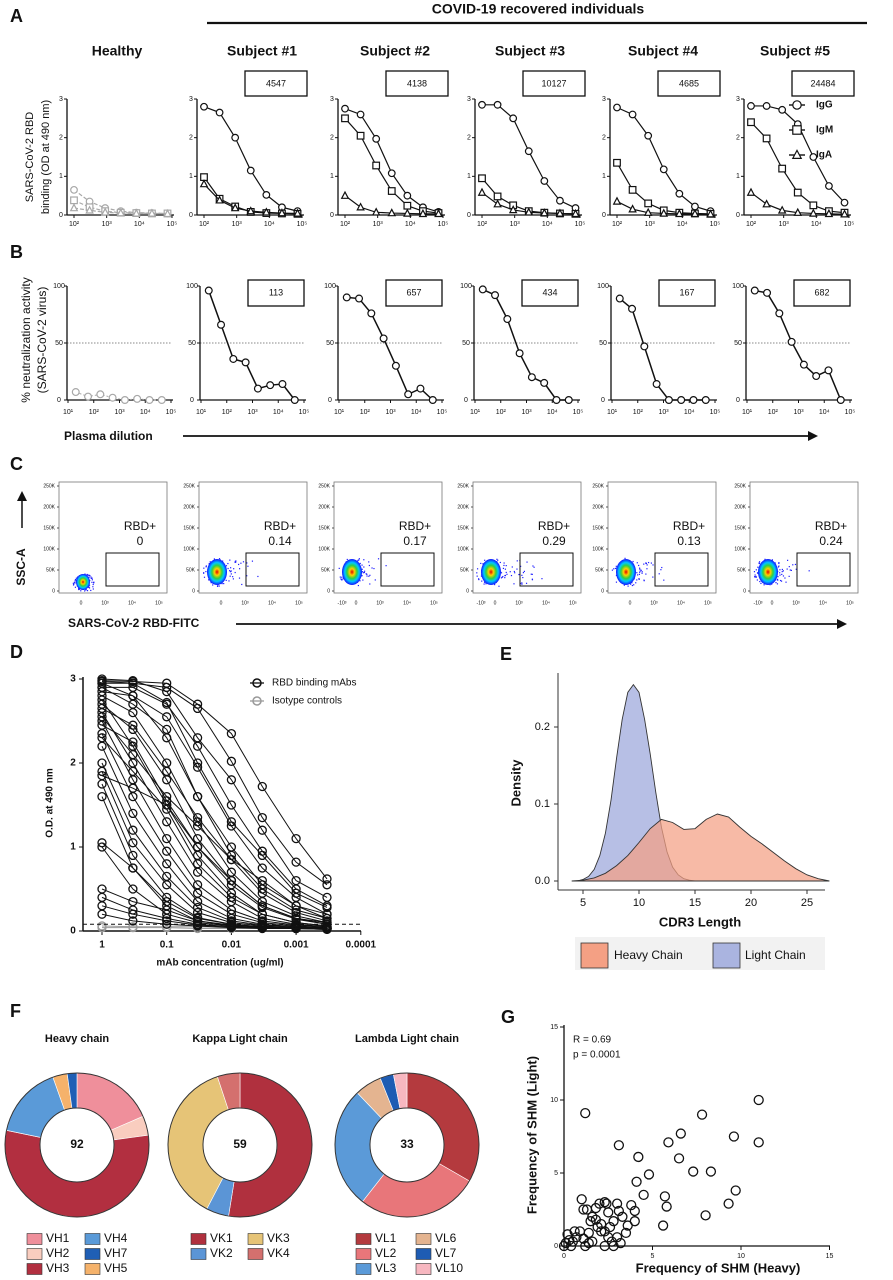 The width and height of the screenshot is (893, 1280). What do you see at coordinates (59, 286) in the screenshot?
I see `y-tick-label: 100` at bounding box center [59, 286].